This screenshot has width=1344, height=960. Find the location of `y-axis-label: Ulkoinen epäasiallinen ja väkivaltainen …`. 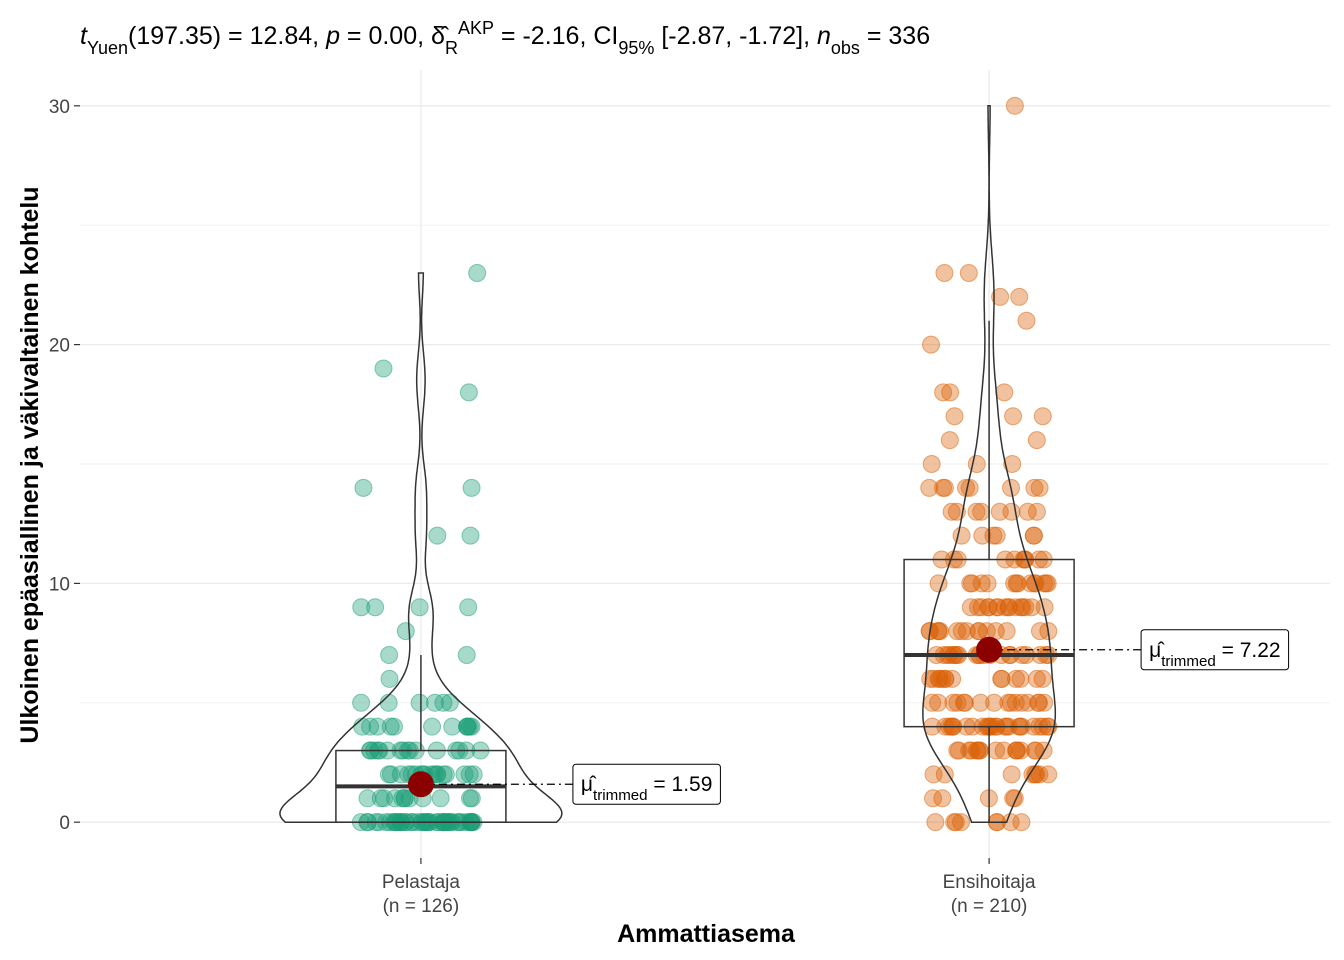

y-axis-label: Ulkoinen epäasiallinen ja väkivaltainen … is located at coordinates (30, 464).